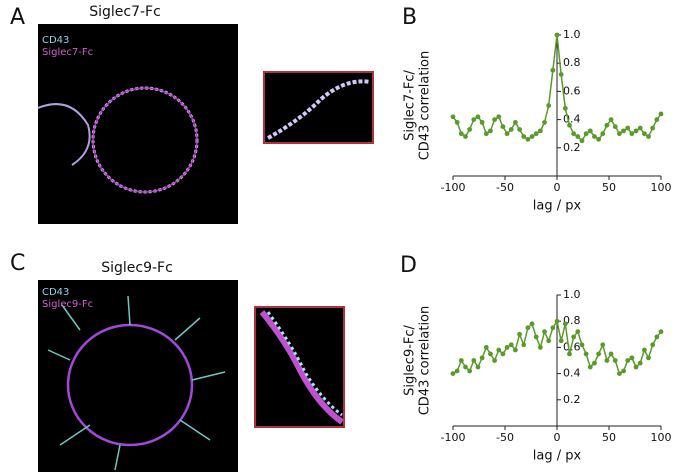  I want to click on y-axis-label: Siglec9-Fc/, so click(410, 359).